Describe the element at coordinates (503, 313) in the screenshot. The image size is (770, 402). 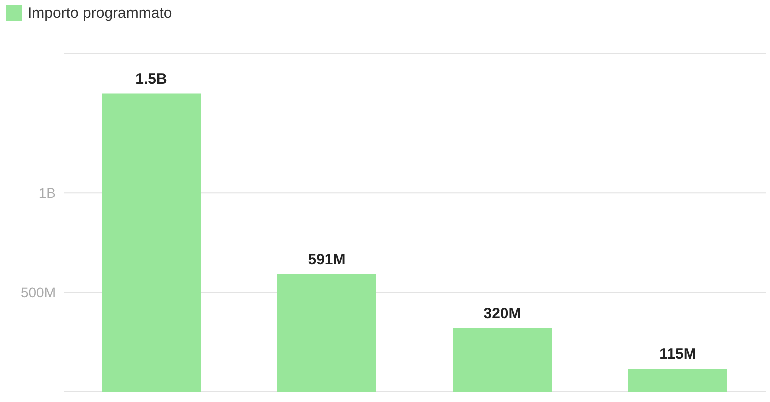
I see `text: 320M` at that location.